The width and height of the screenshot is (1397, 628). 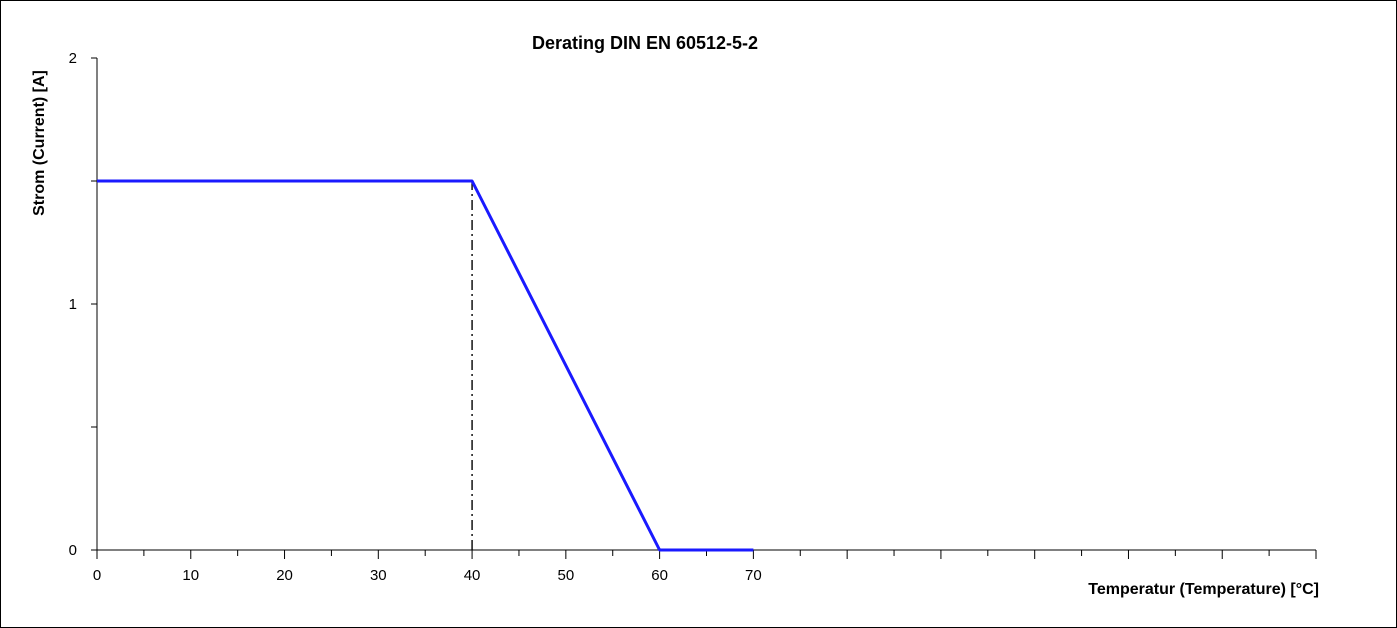 I want to click on x-tick-label: 10, so click(x=190, y=575).